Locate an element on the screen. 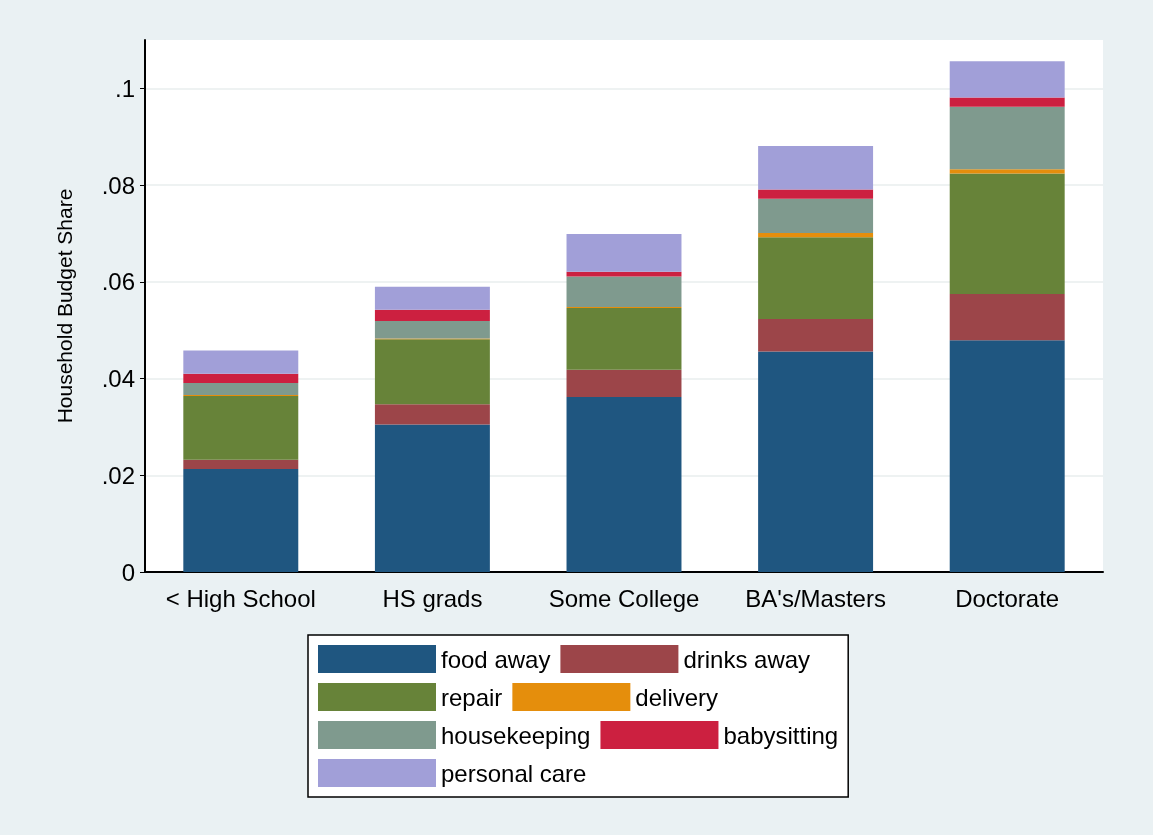  legend-label: personal care is located at coordinates (514, 773).